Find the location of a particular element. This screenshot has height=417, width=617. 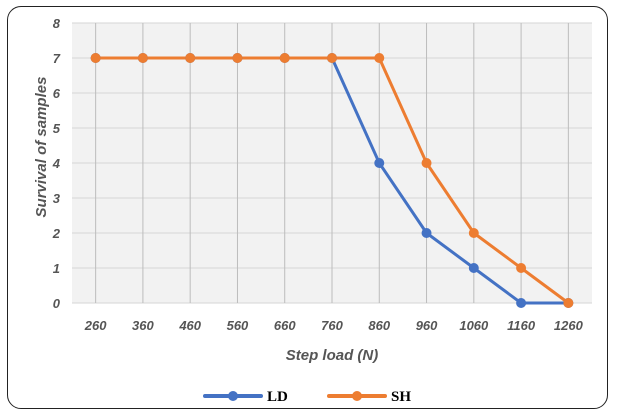

y-tick-label: 2 is located at coordinates (56, 233).